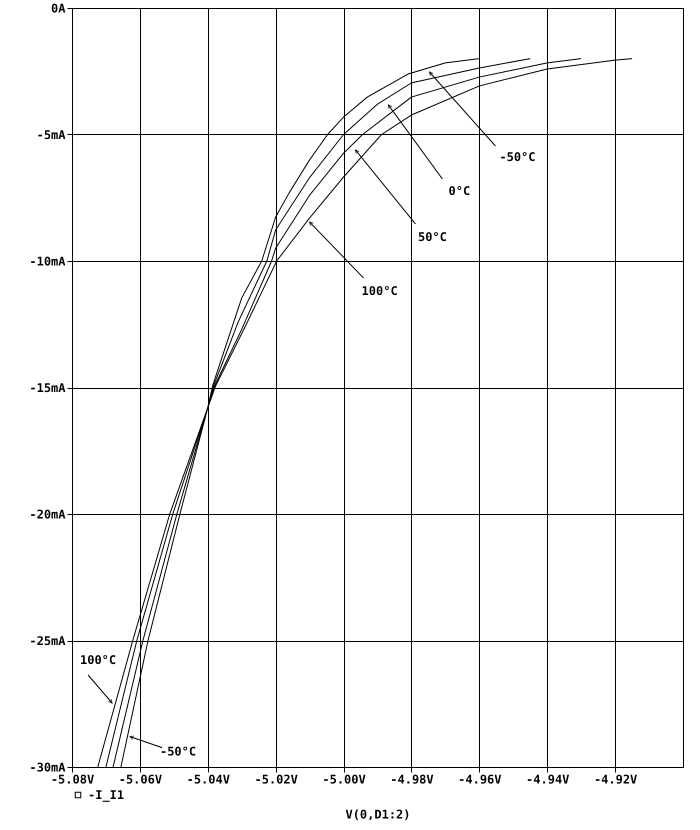 The width and height of the screenshot is (700, 830). What do you see at coordinates (378, 815) in the screenshot?
I see `x-axis-title: V(0,D1:2)` at bounding box center [378, 815].